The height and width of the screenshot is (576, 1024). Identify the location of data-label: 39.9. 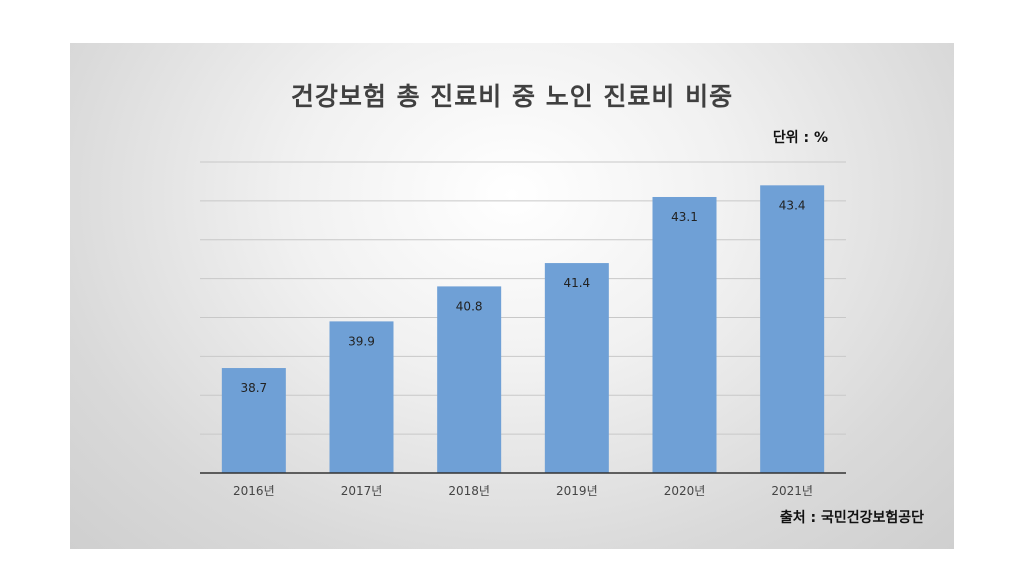
(361, 341).